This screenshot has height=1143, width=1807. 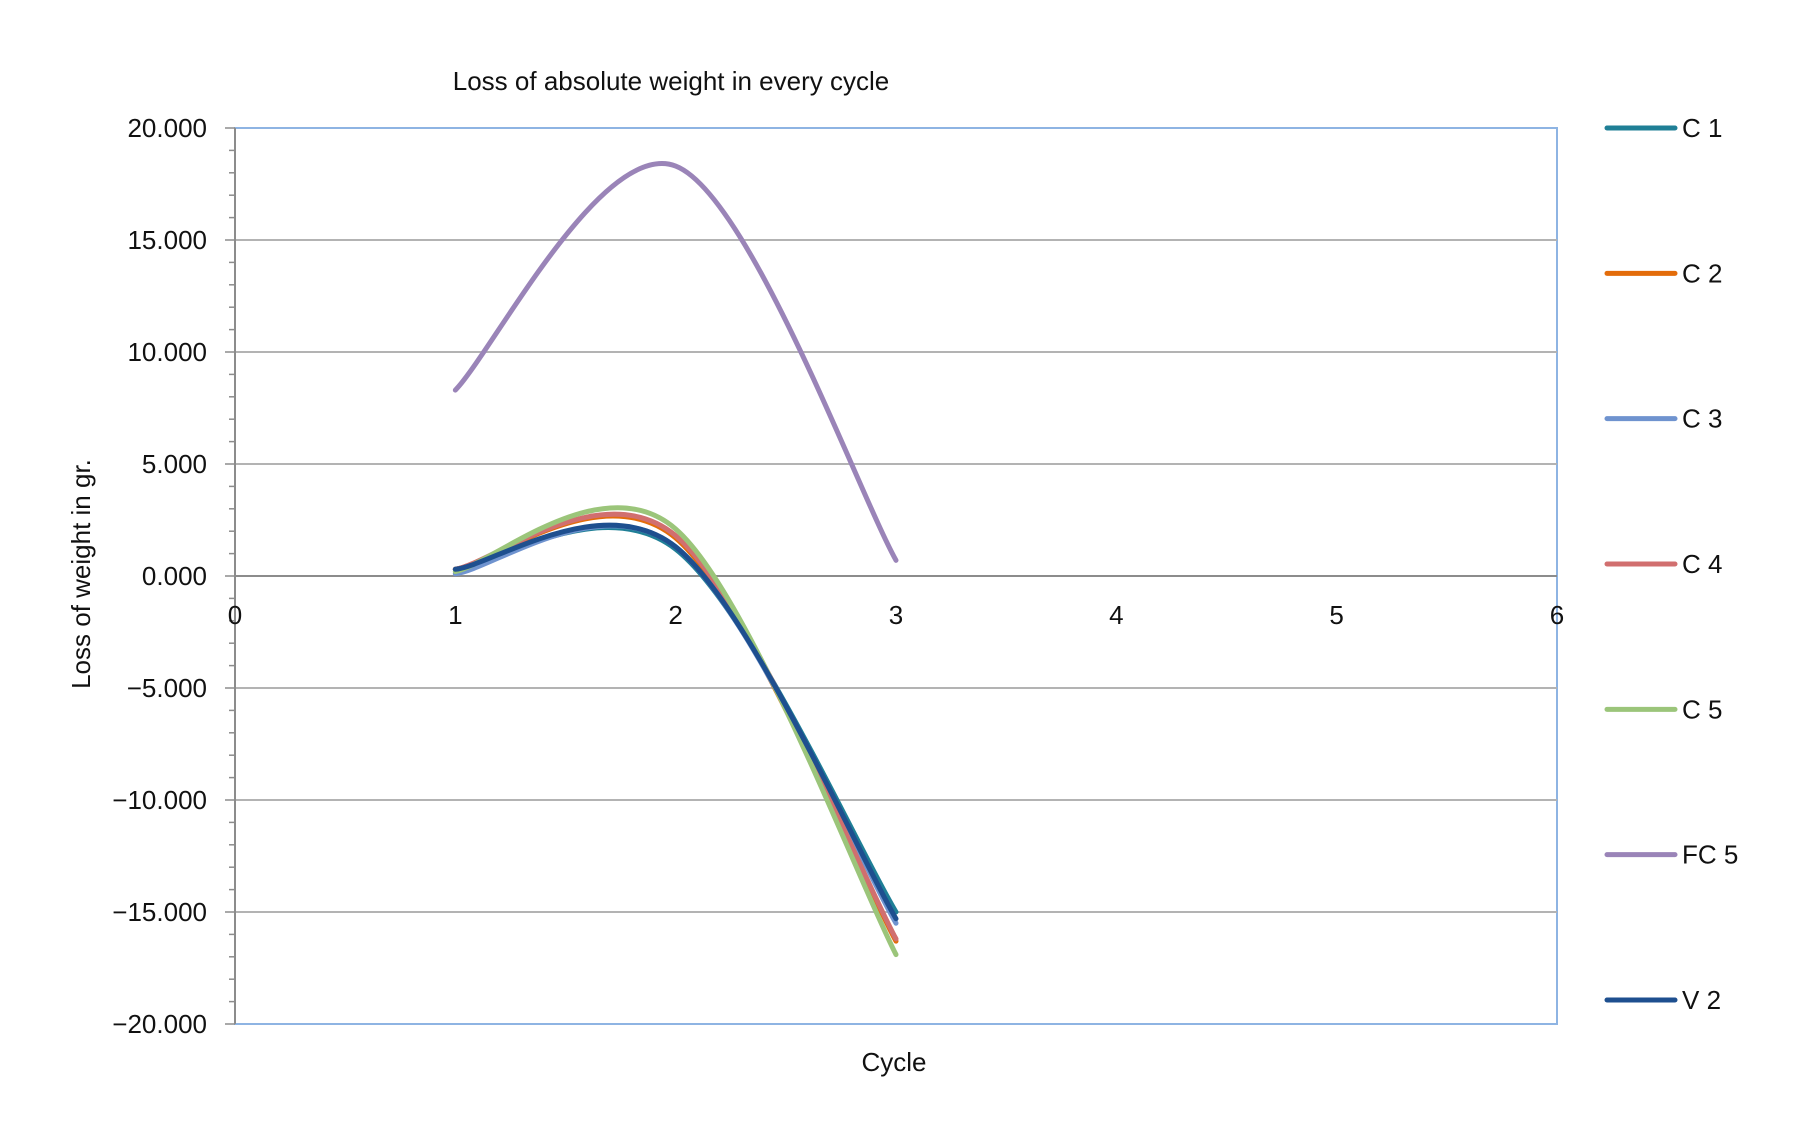 What do you see at coordinates (159, 912) in the screenshot?
I see `y-tick-label: −15.000` at bounding box center [159, 912].